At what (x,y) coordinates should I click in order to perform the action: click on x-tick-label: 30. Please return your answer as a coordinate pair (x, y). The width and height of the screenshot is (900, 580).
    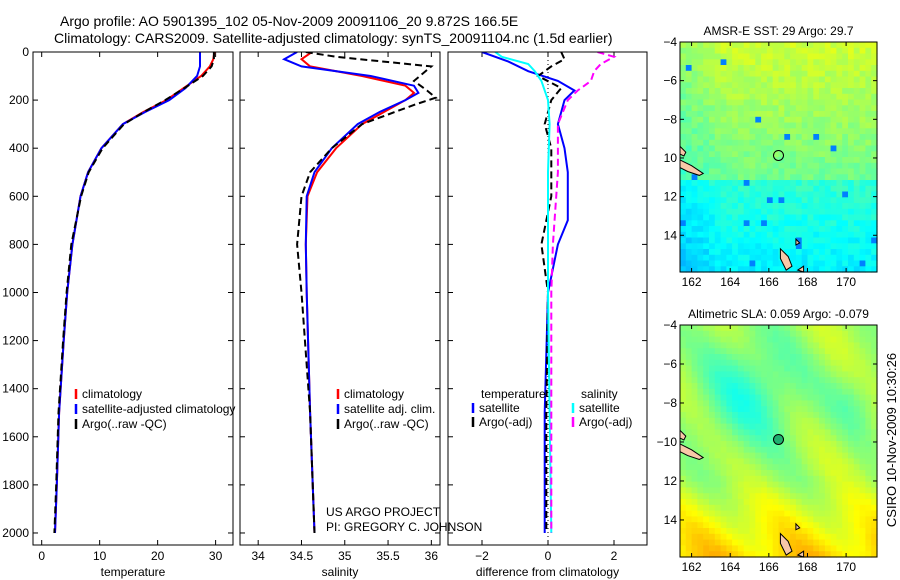
    Looking at the image, I should click on (216, 556).